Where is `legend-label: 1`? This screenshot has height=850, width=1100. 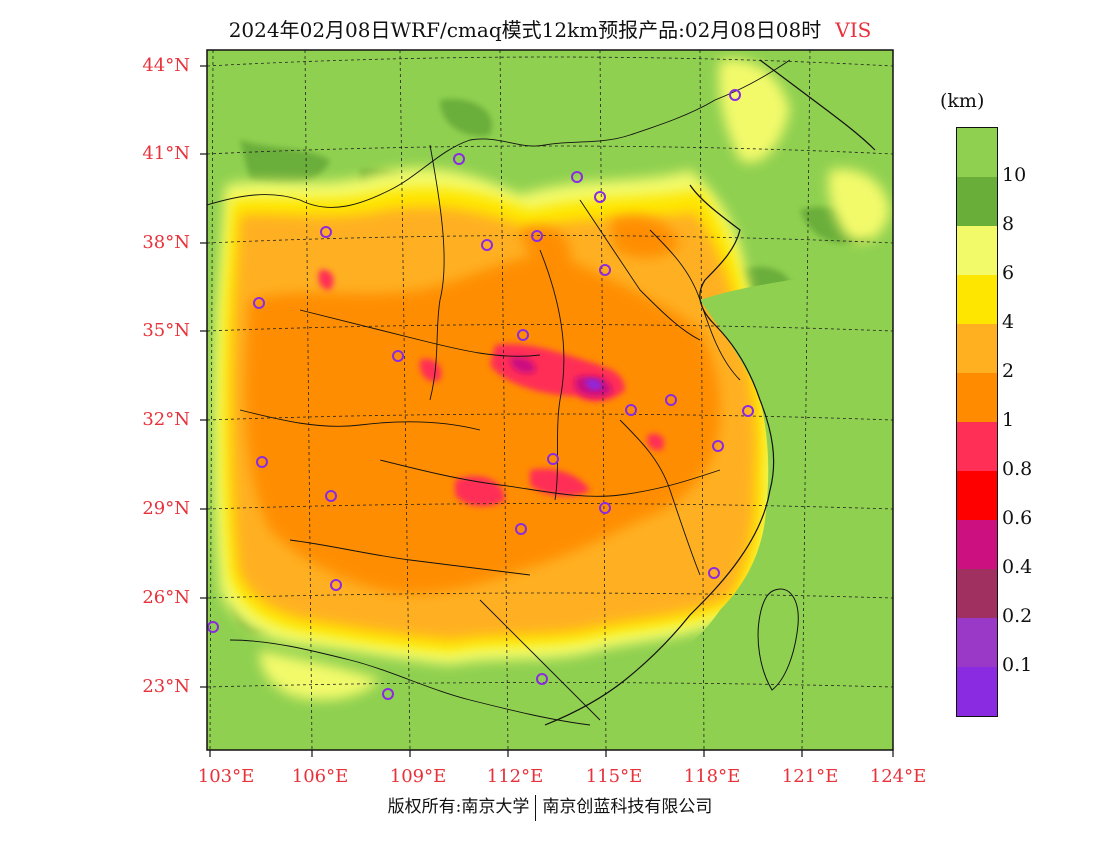 legend-label: 1 is located at coordinates (1008, 420).